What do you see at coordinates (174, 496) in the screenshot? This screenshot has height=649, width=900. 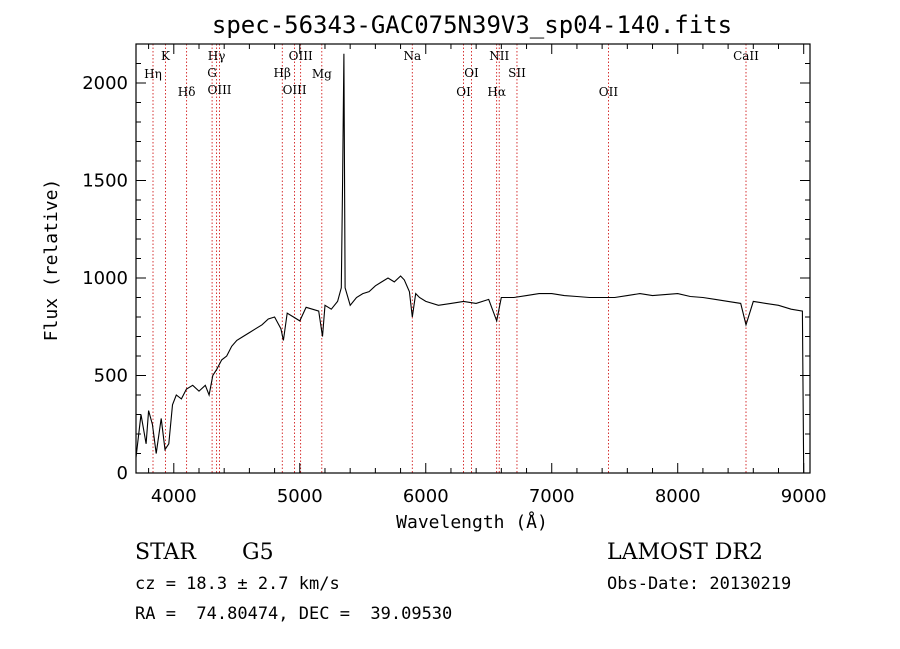 I see `x-tick-label: 4000` at bounding box center [174, 496].